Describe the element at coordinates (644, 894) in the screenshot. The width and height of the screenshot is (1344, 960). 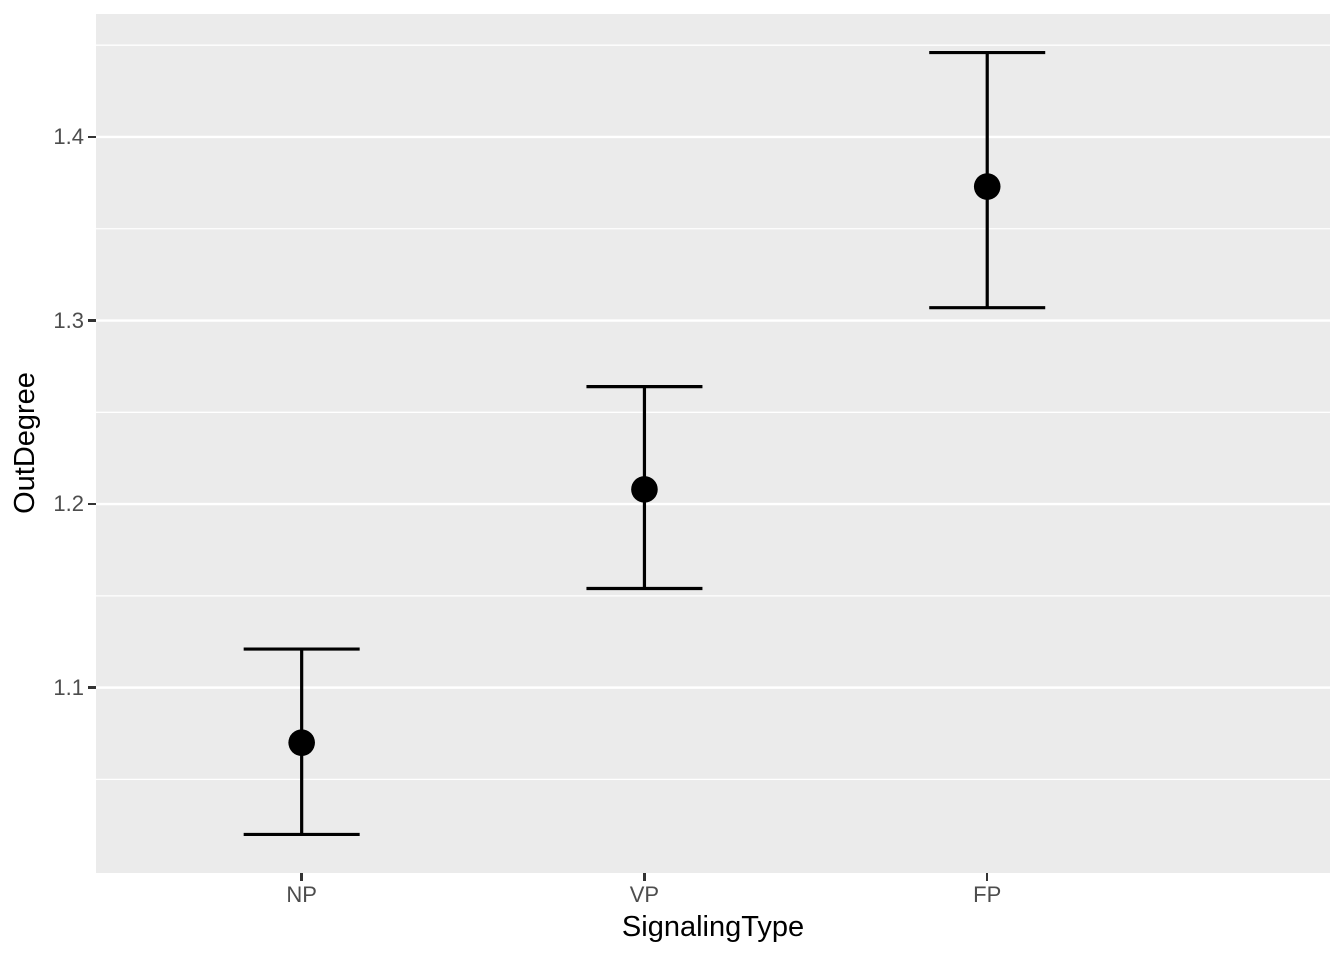
I see `x-tick-label: VP` at that location.